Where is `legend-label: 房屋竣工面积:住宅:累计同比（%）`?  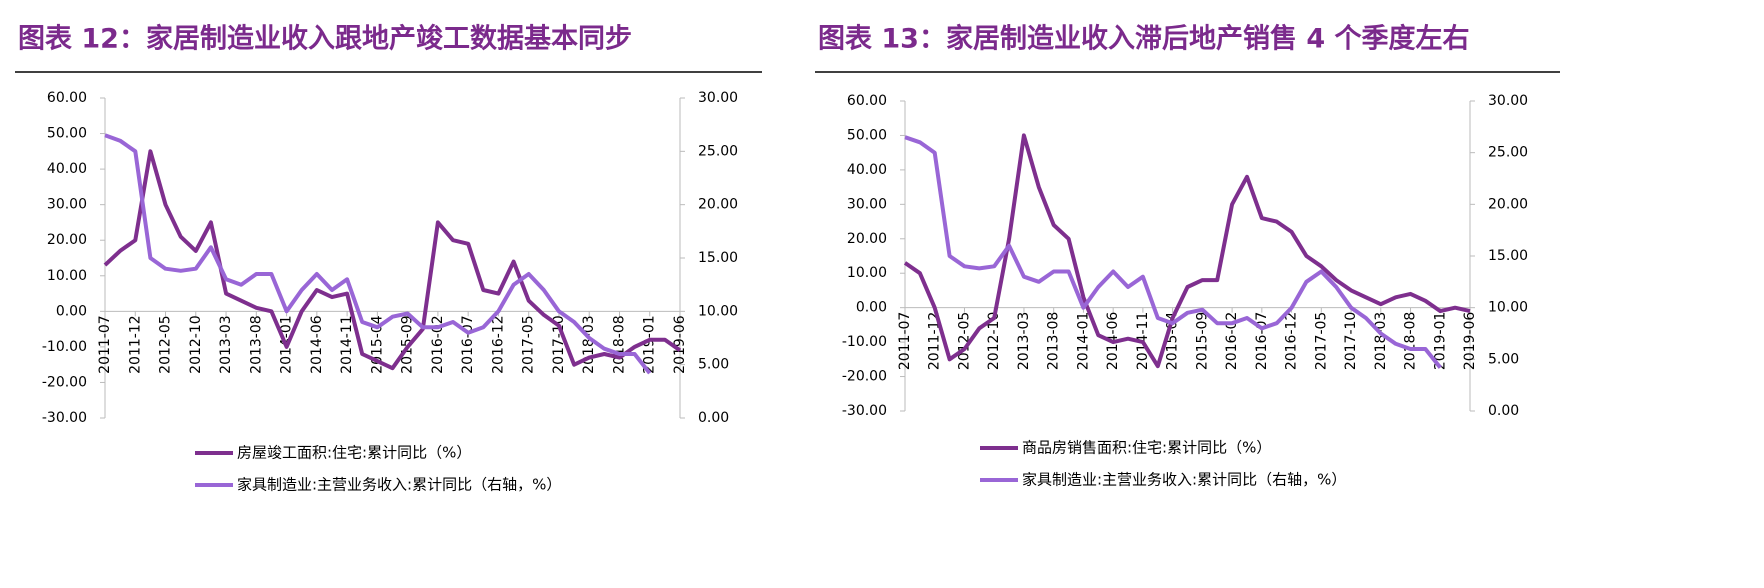 legend-label: 房屋竣工面积:住宅:累计同比（%） is located at coordinates (354, 453).